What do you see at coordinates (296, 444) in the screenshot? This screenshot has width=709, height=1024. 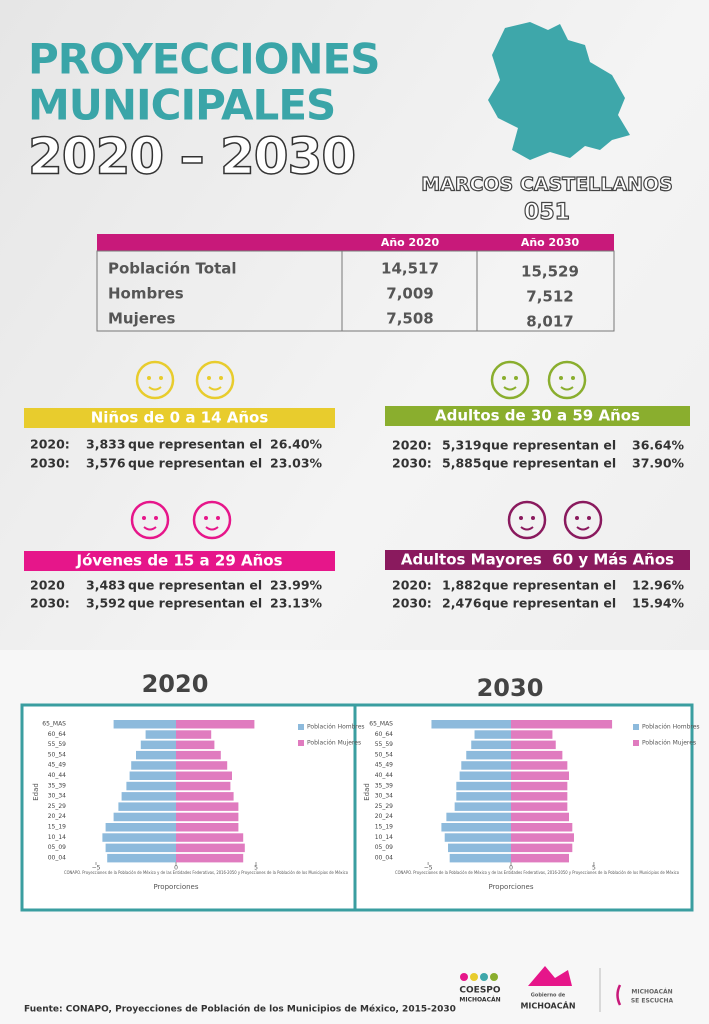 I see `group-line-text: 26.40%` at bounding box center [296, 444].